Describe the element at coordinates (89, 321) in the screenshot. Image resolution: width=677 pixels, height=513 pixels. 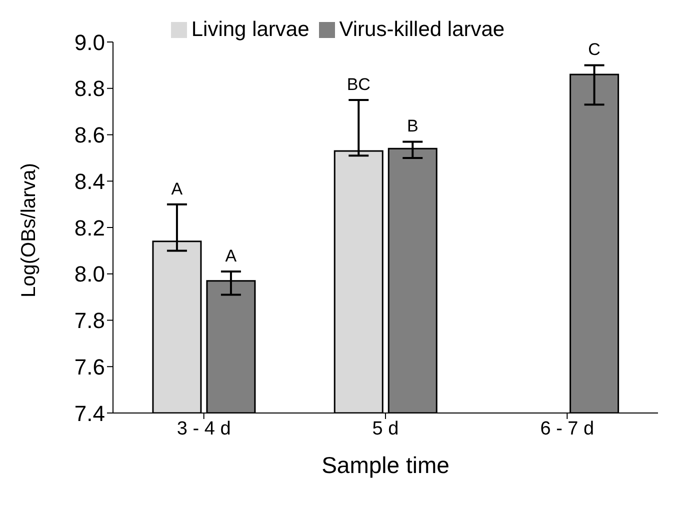
I see `y-tick-label: 7.8` at that location.